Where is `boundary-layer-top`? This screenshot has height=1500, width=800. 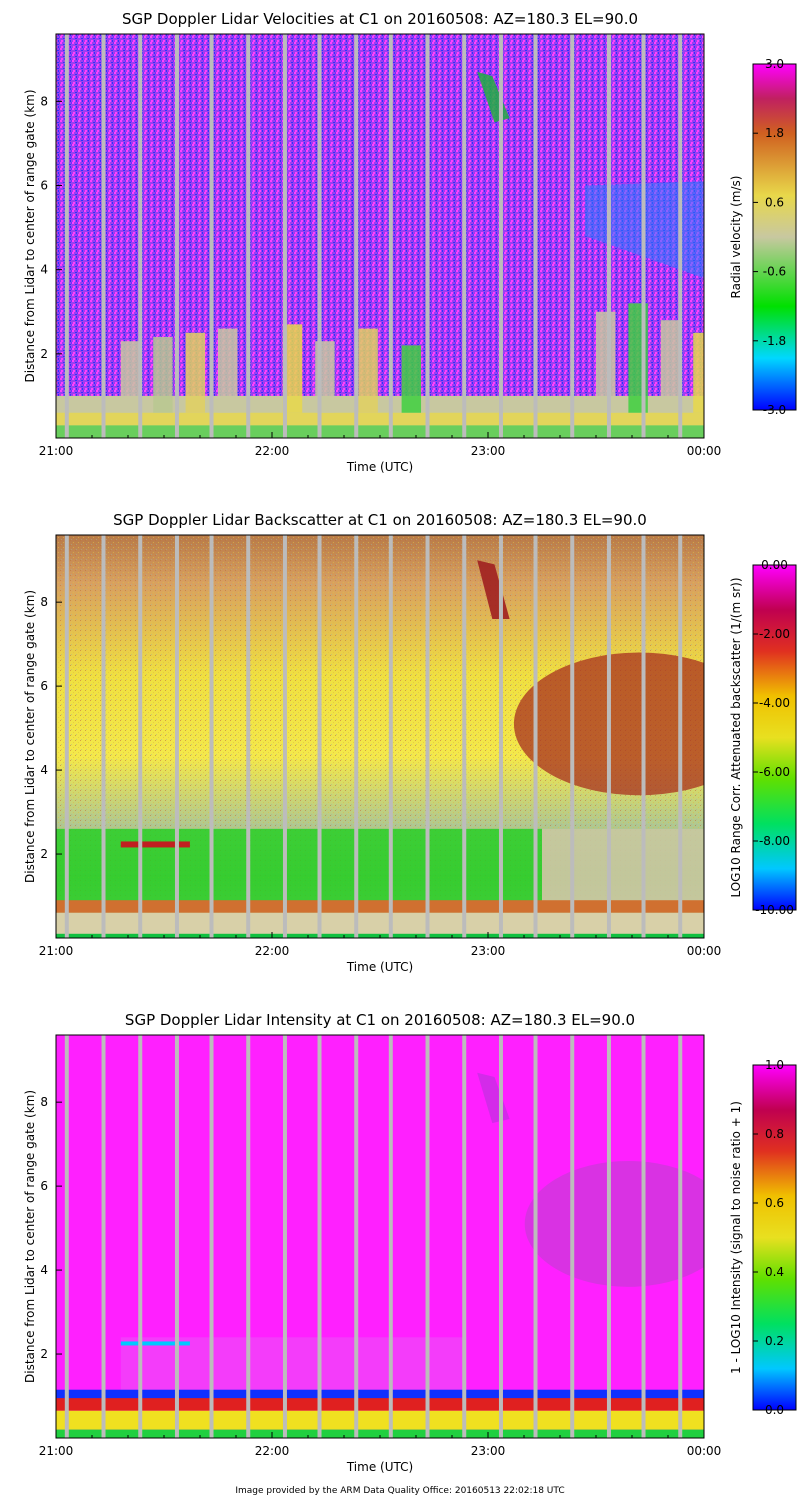 boundary-layer-top is located at coordinates (380, 906).